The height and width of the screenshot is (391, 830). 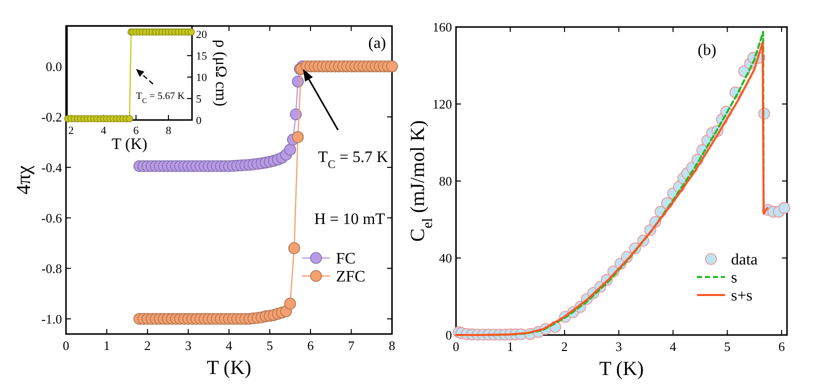 I want to click on y2-axis-title: ρ (μΩ cm), so click(x=220, y=73).